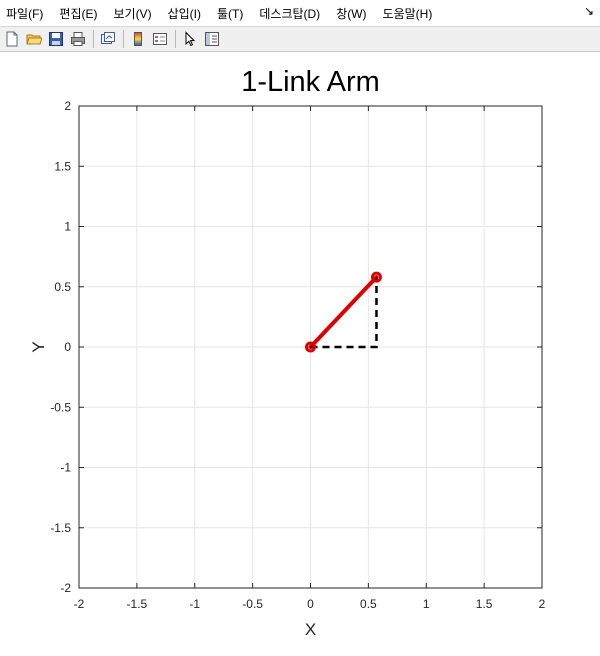 This screenshot has width=600, height=656. Describe the element at coordinates (67, 106) in the screenshot. I see `y-tick-label: 2` at that location.